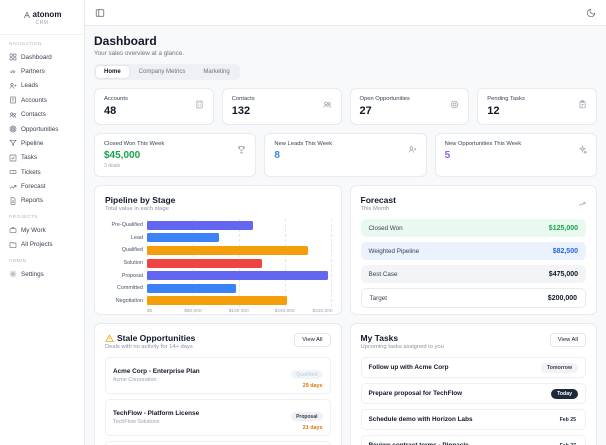 This screenshot has width=606, height=445. What do you see at coordinates (13, 187) in the screenshot?
I see `trending-up-icon` at bounding box center [13, 187].